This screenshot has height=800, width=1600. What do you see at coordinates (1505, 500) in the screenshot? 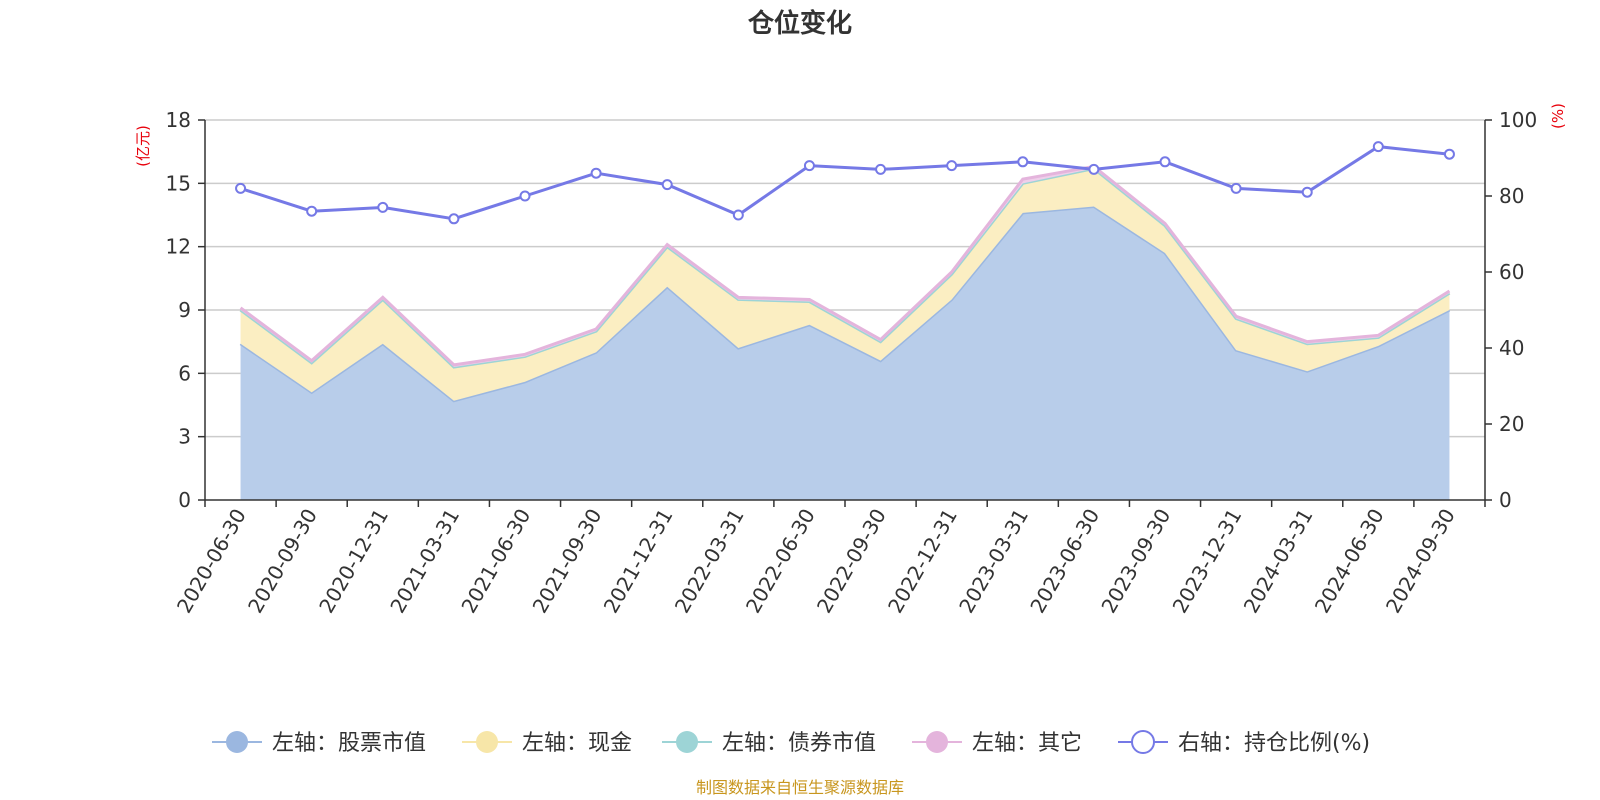
I see `right-axis-label: 0` at bounding box center [1505, 500].